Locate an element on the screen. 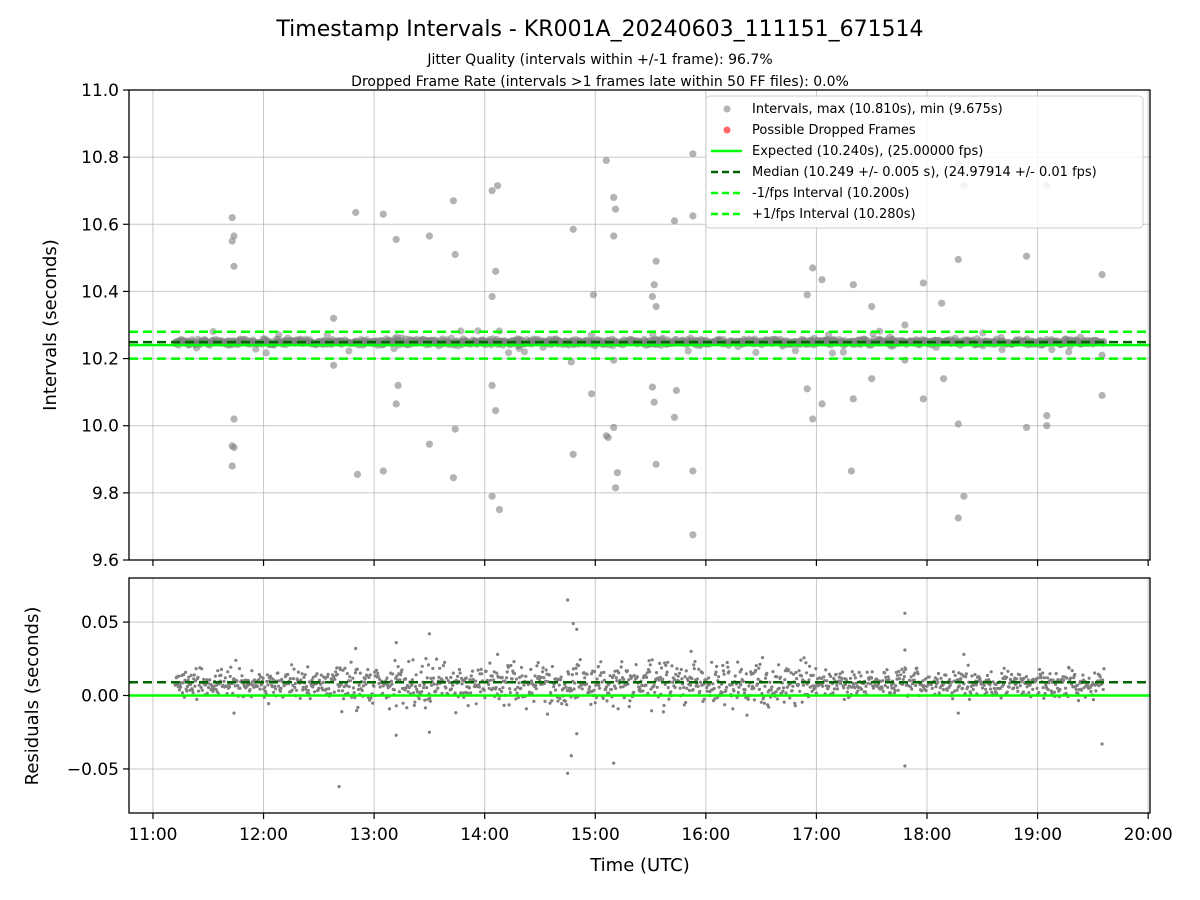 This screenshot has height=900, width=1200. x-tick-label: 16:00 is located at coordinates (705, 835).